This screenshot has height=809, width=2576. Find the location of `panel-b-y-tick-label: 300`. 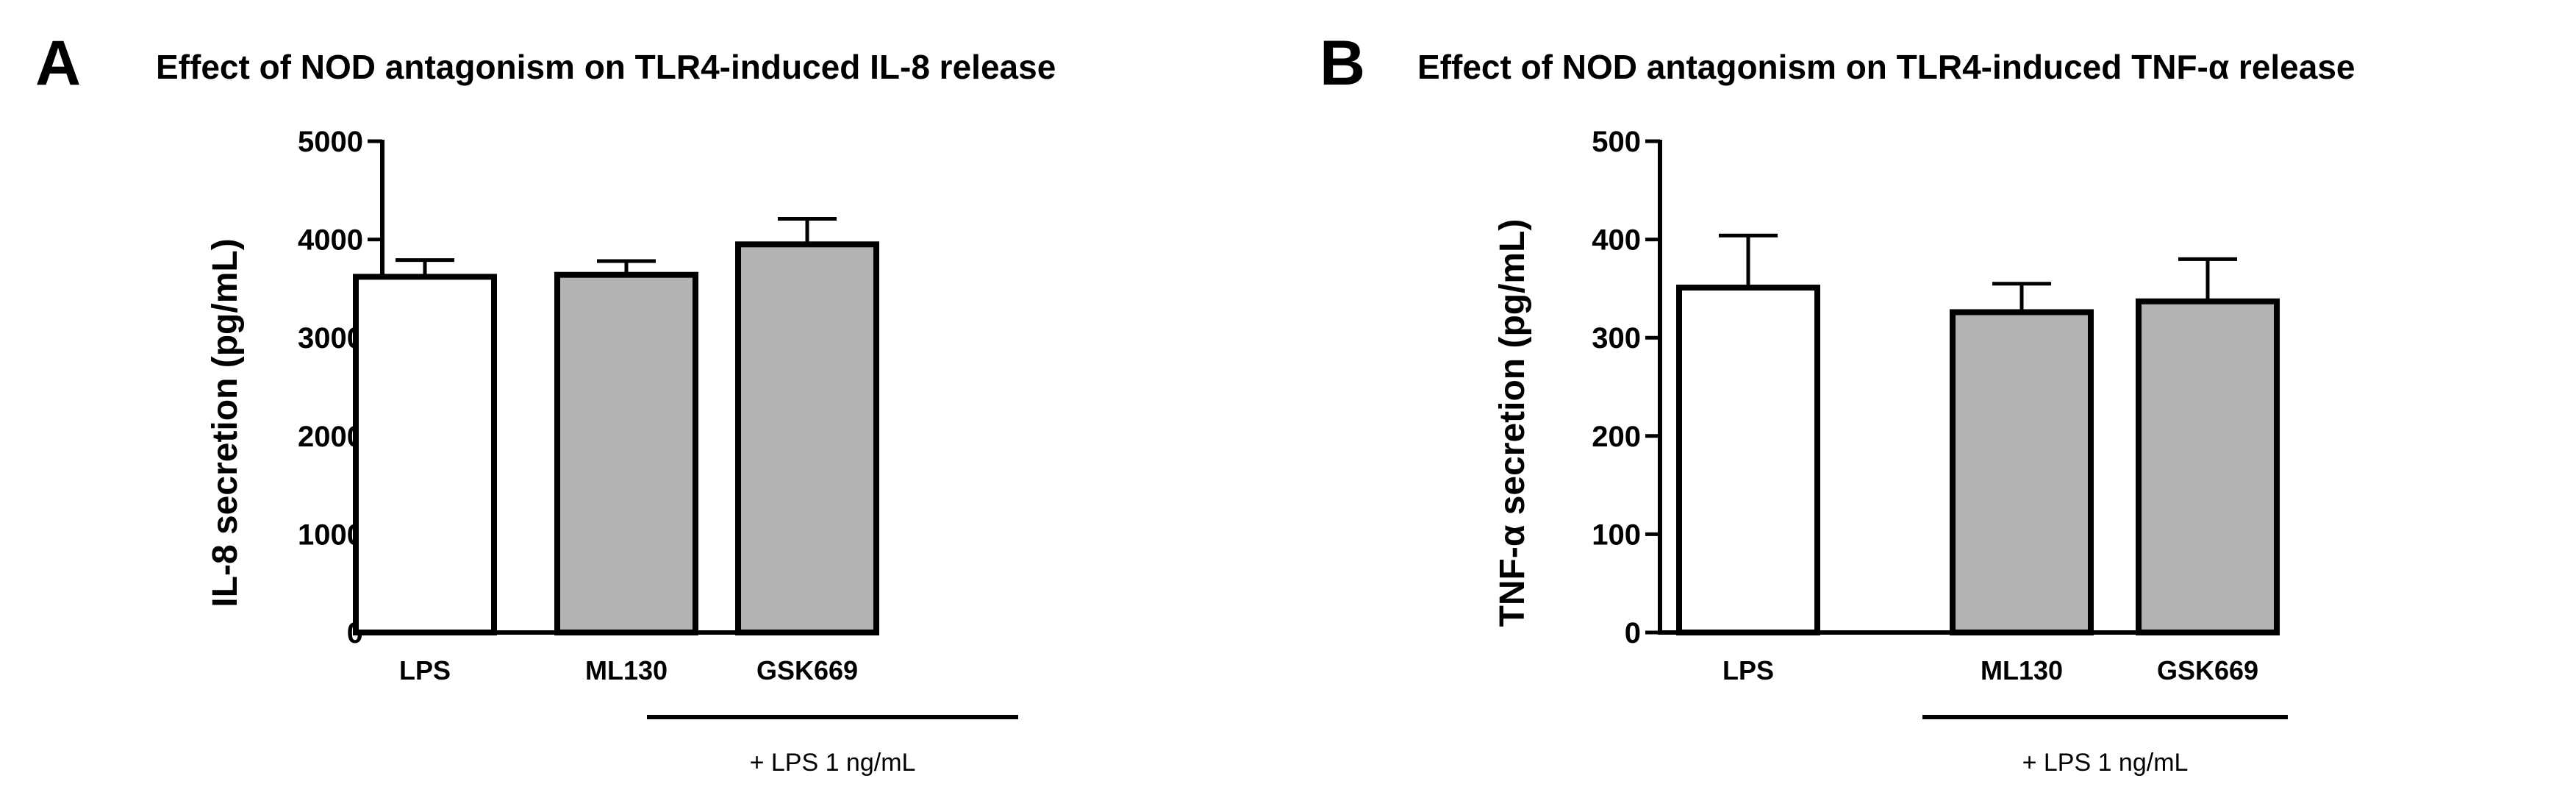

panel-b-y-tick-label: 300 is located at coordinates (1617, 338).